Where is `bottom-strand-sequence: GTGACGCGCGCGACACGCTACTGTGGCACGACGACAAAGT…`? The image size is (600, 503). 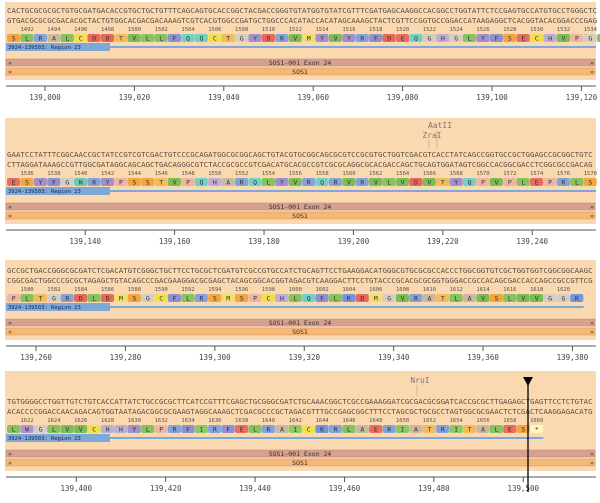 bottom-strand-sequence: GTGACGCGCGCGACACGCTACTGTGGCACGACGACAAAGT… is located at coordinates (302, 21).